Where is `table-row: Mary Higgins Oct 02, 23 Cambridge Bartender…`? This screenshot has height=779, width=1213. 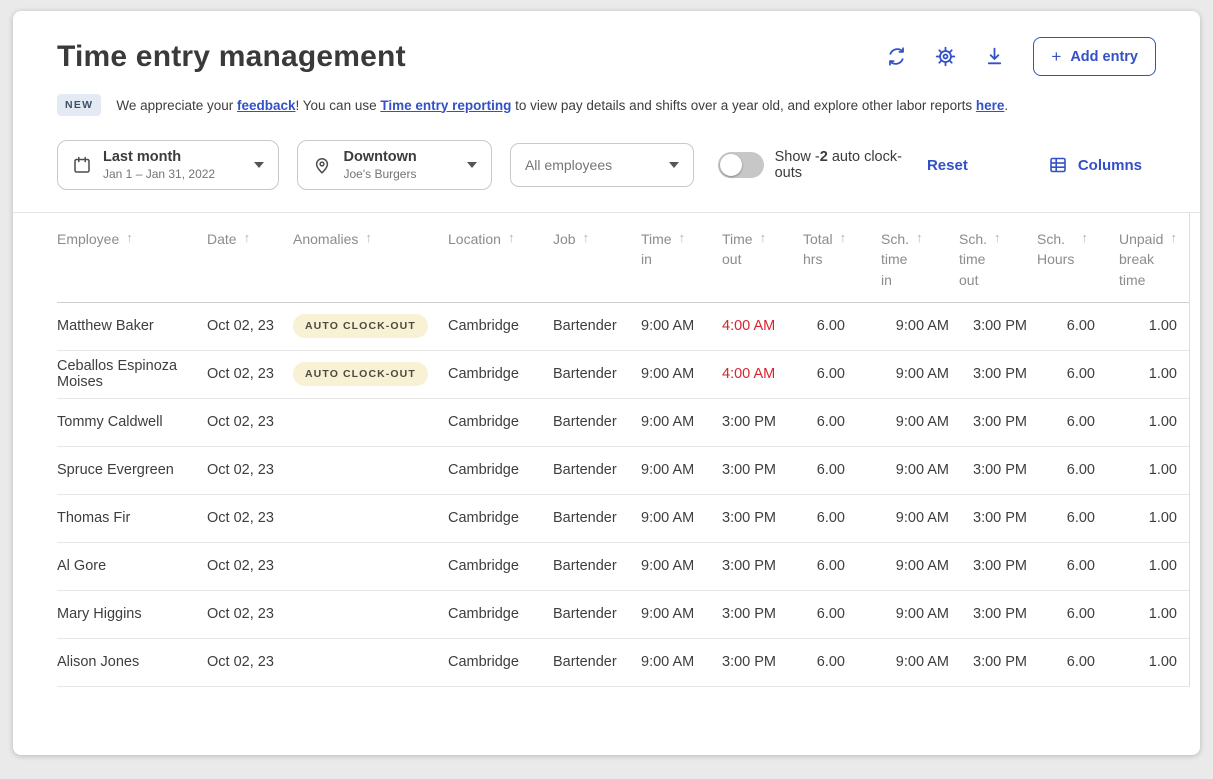
table-row: Mary Higgins Oct 02, 23 Cambridge Bartender… is located at coordinates (623, 615).